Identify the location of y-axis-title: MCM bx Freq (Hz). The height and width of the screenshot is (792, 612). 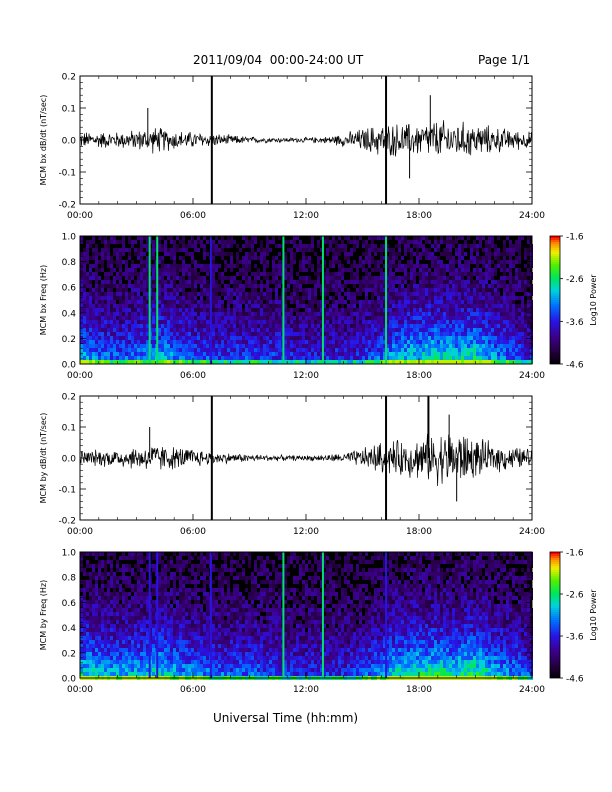
(43, 300).